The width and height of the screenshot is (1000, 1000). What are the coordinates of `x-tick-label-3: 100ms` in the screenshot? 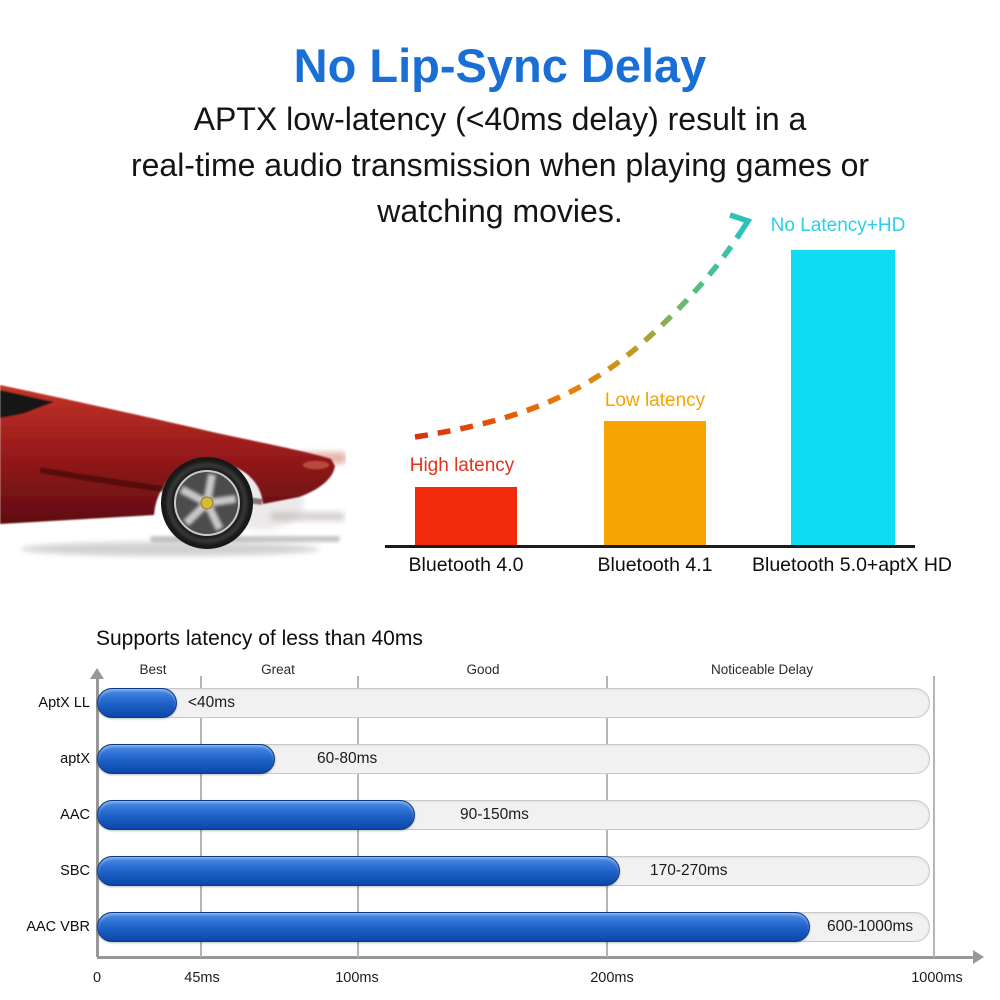 It's located at (357, 978).